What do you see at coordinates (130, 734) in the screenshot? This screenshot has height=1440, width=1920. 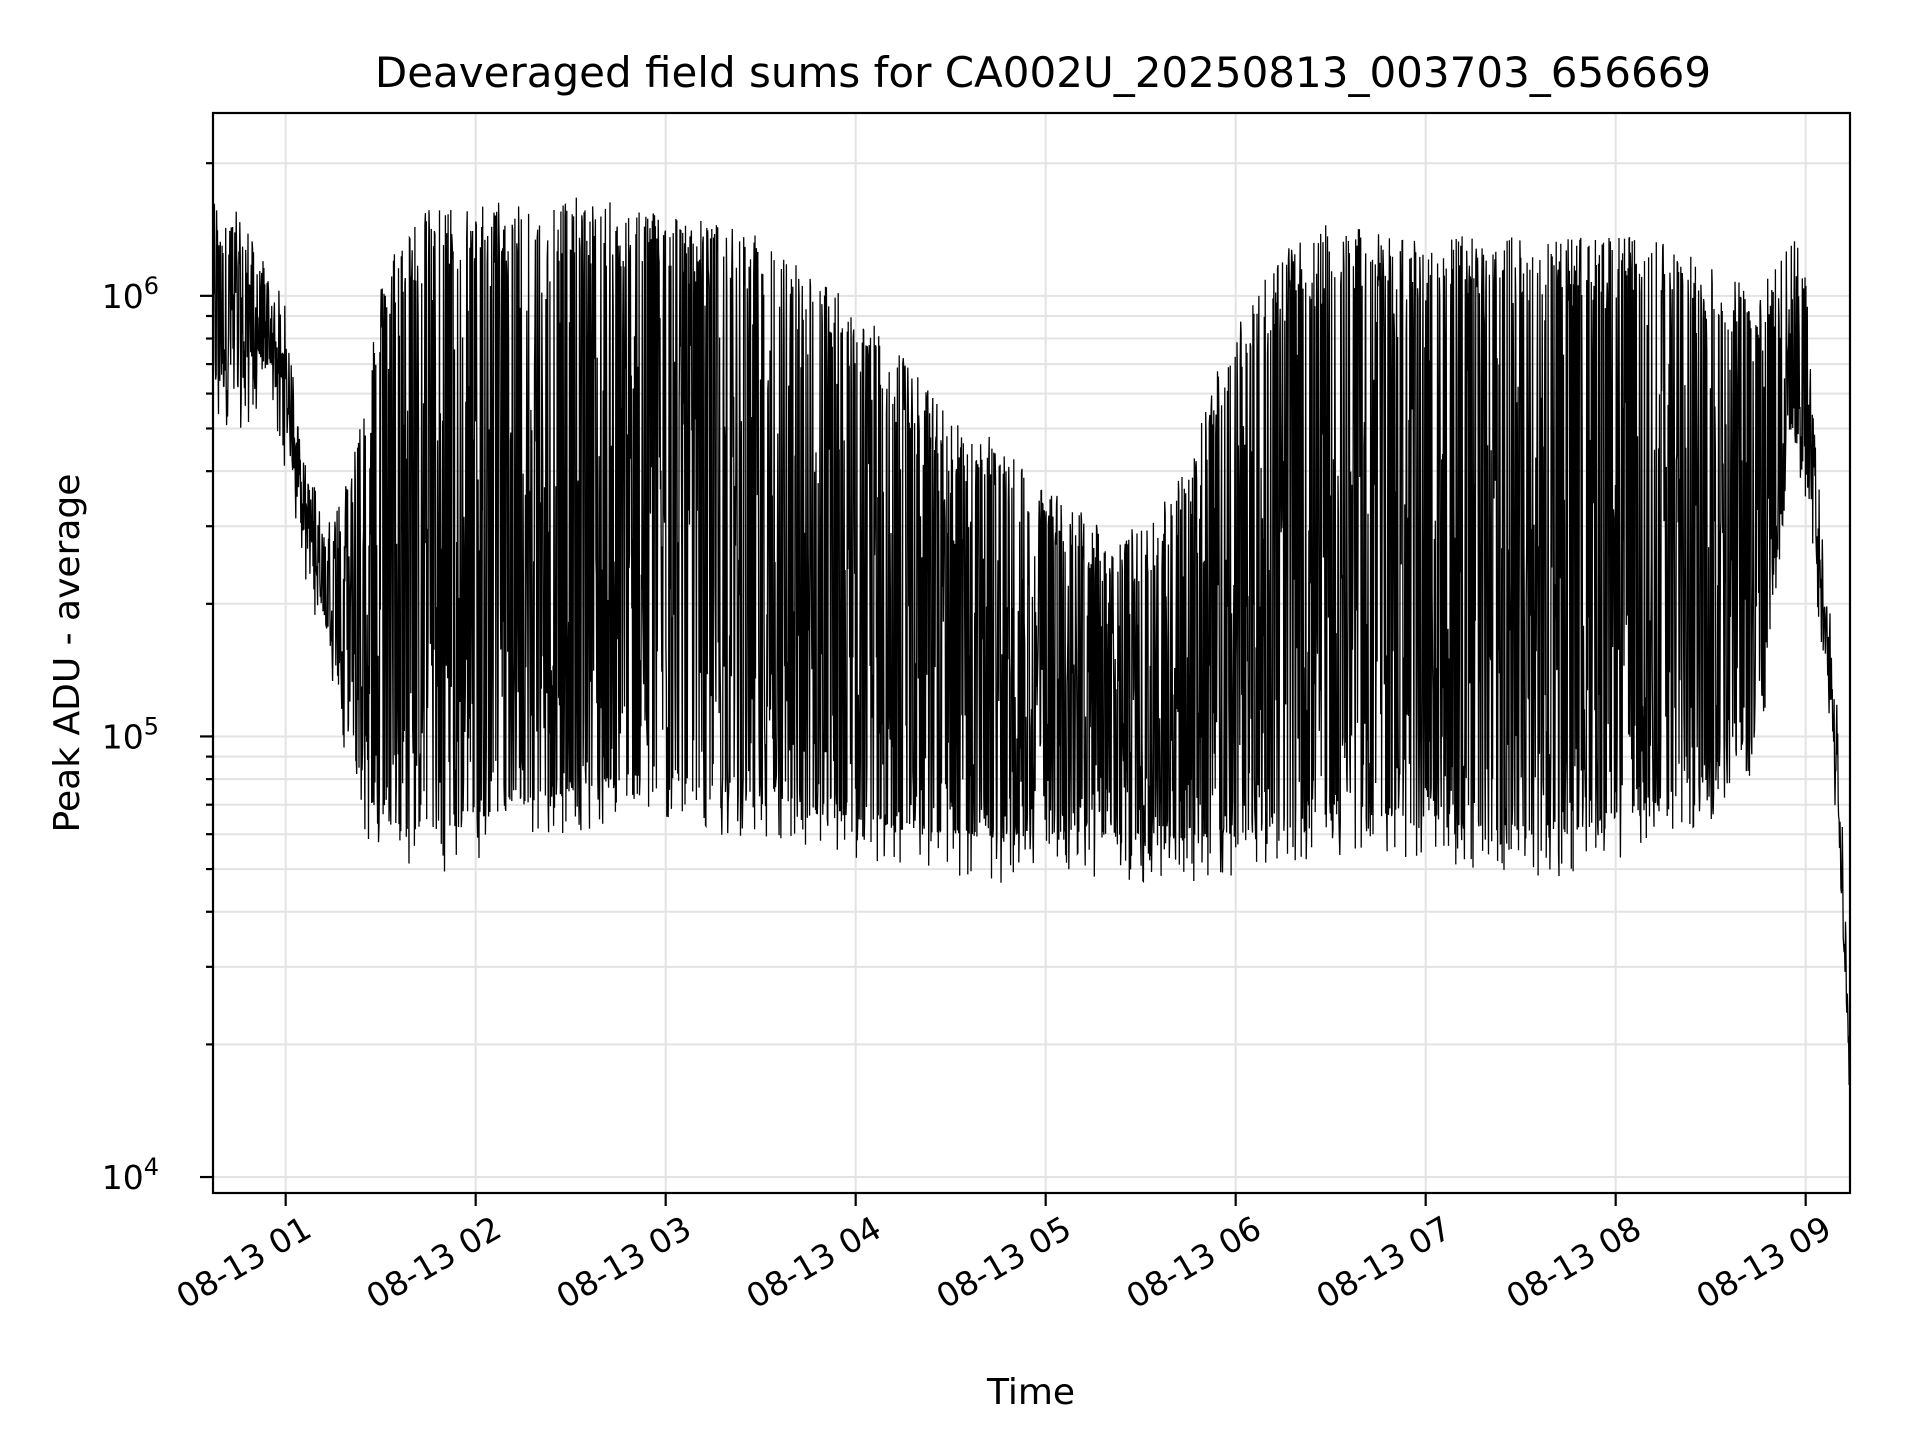 I see `y-tick-label: 10⁵` at bounding box center [130, 734].